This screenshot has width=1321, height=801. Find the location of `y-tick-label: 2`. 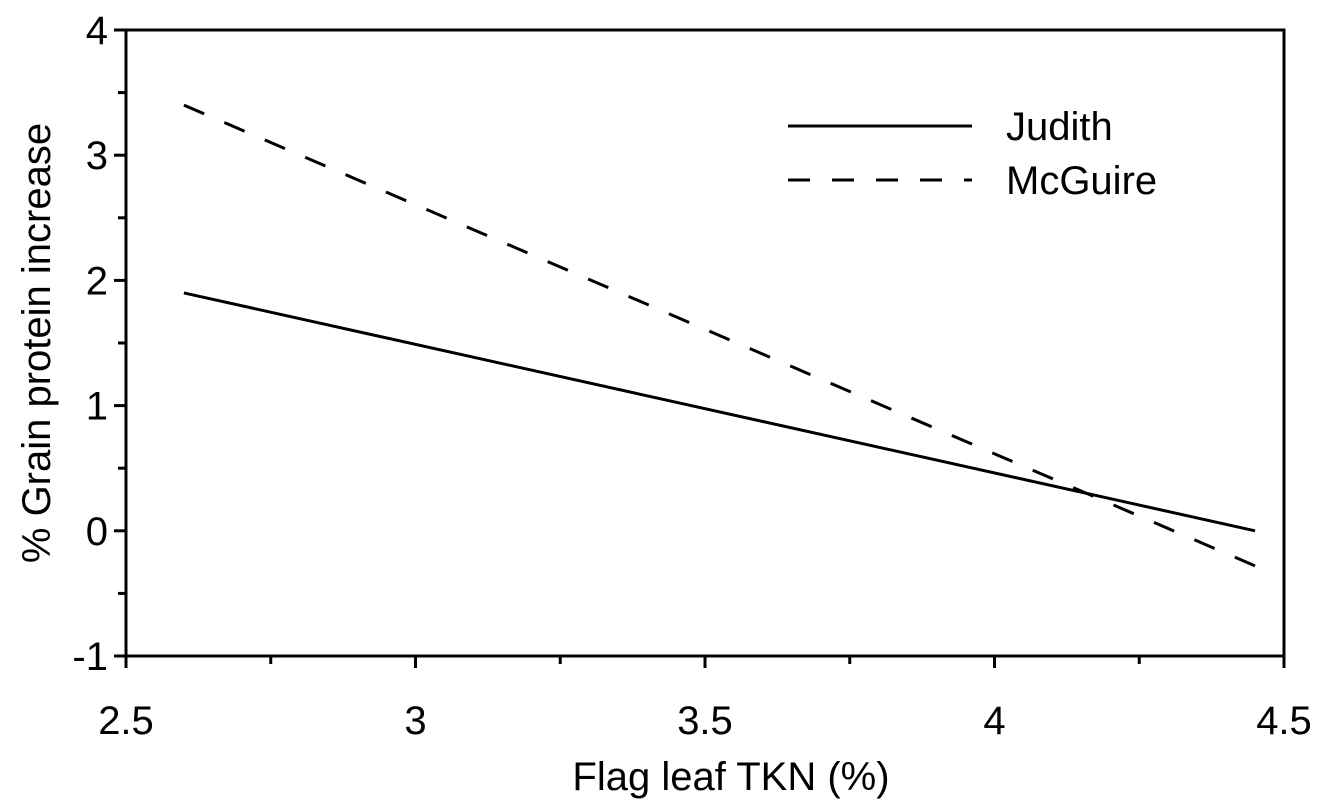

y-tick-label: 2 is located at coordinates (97, 281).